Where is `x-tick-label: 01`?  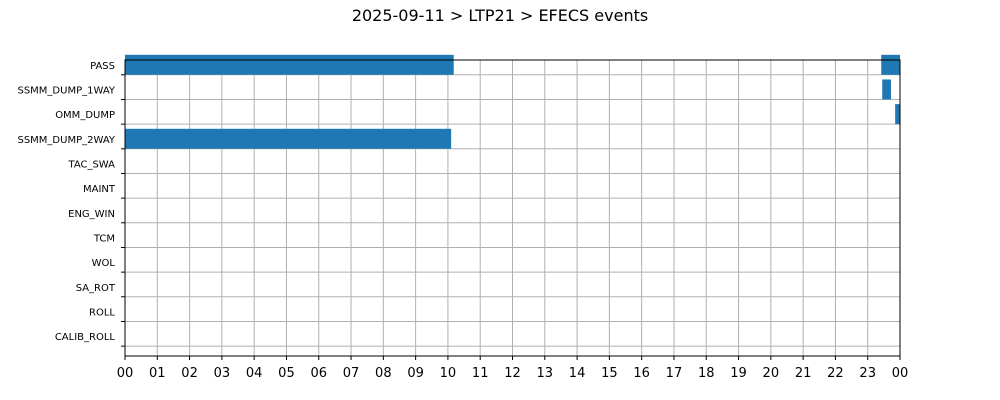
x-tick-label: 01 is located at coordinates (157, 373).